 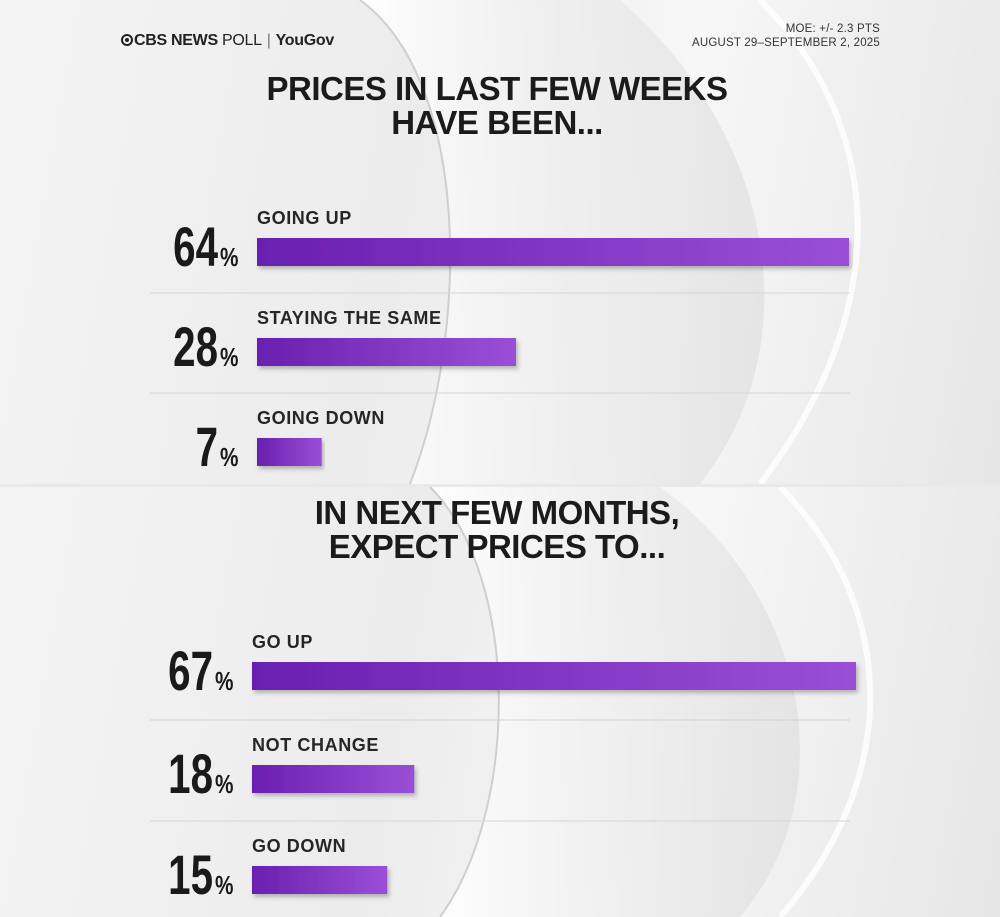 What do you see at coordinates (227, 41) in the screenshot?
I see `cbs-news-poll-logo: CBS NEWS POLL | YouGov` at bounding box center [227, 41].